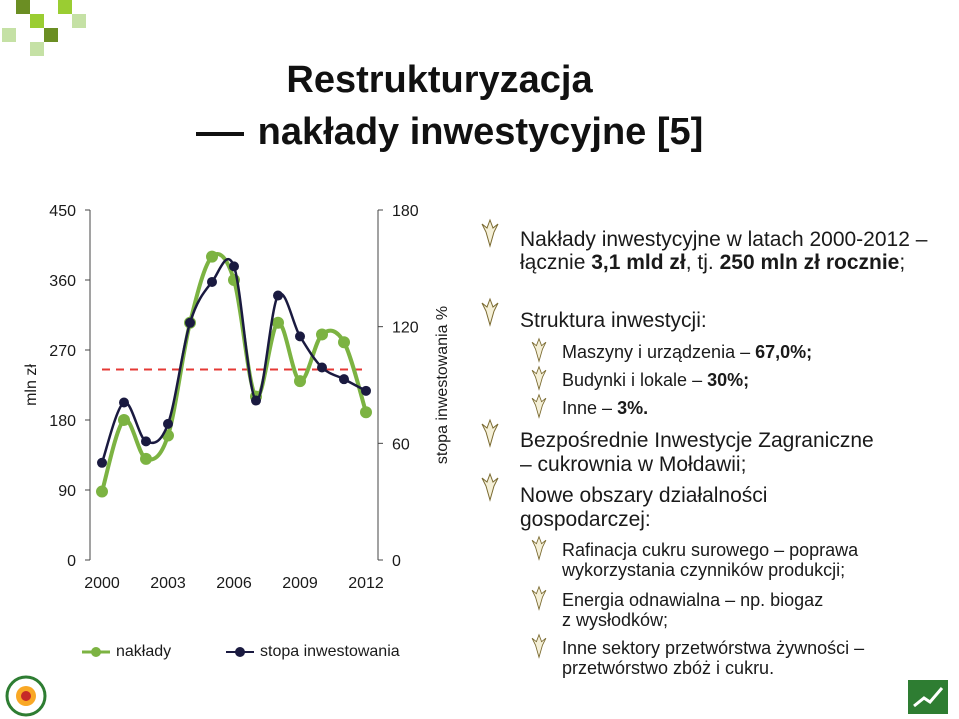  Describe the element at coordinates (96, 652) in the screenshot. I see `legend-marker-naklady` at that location.